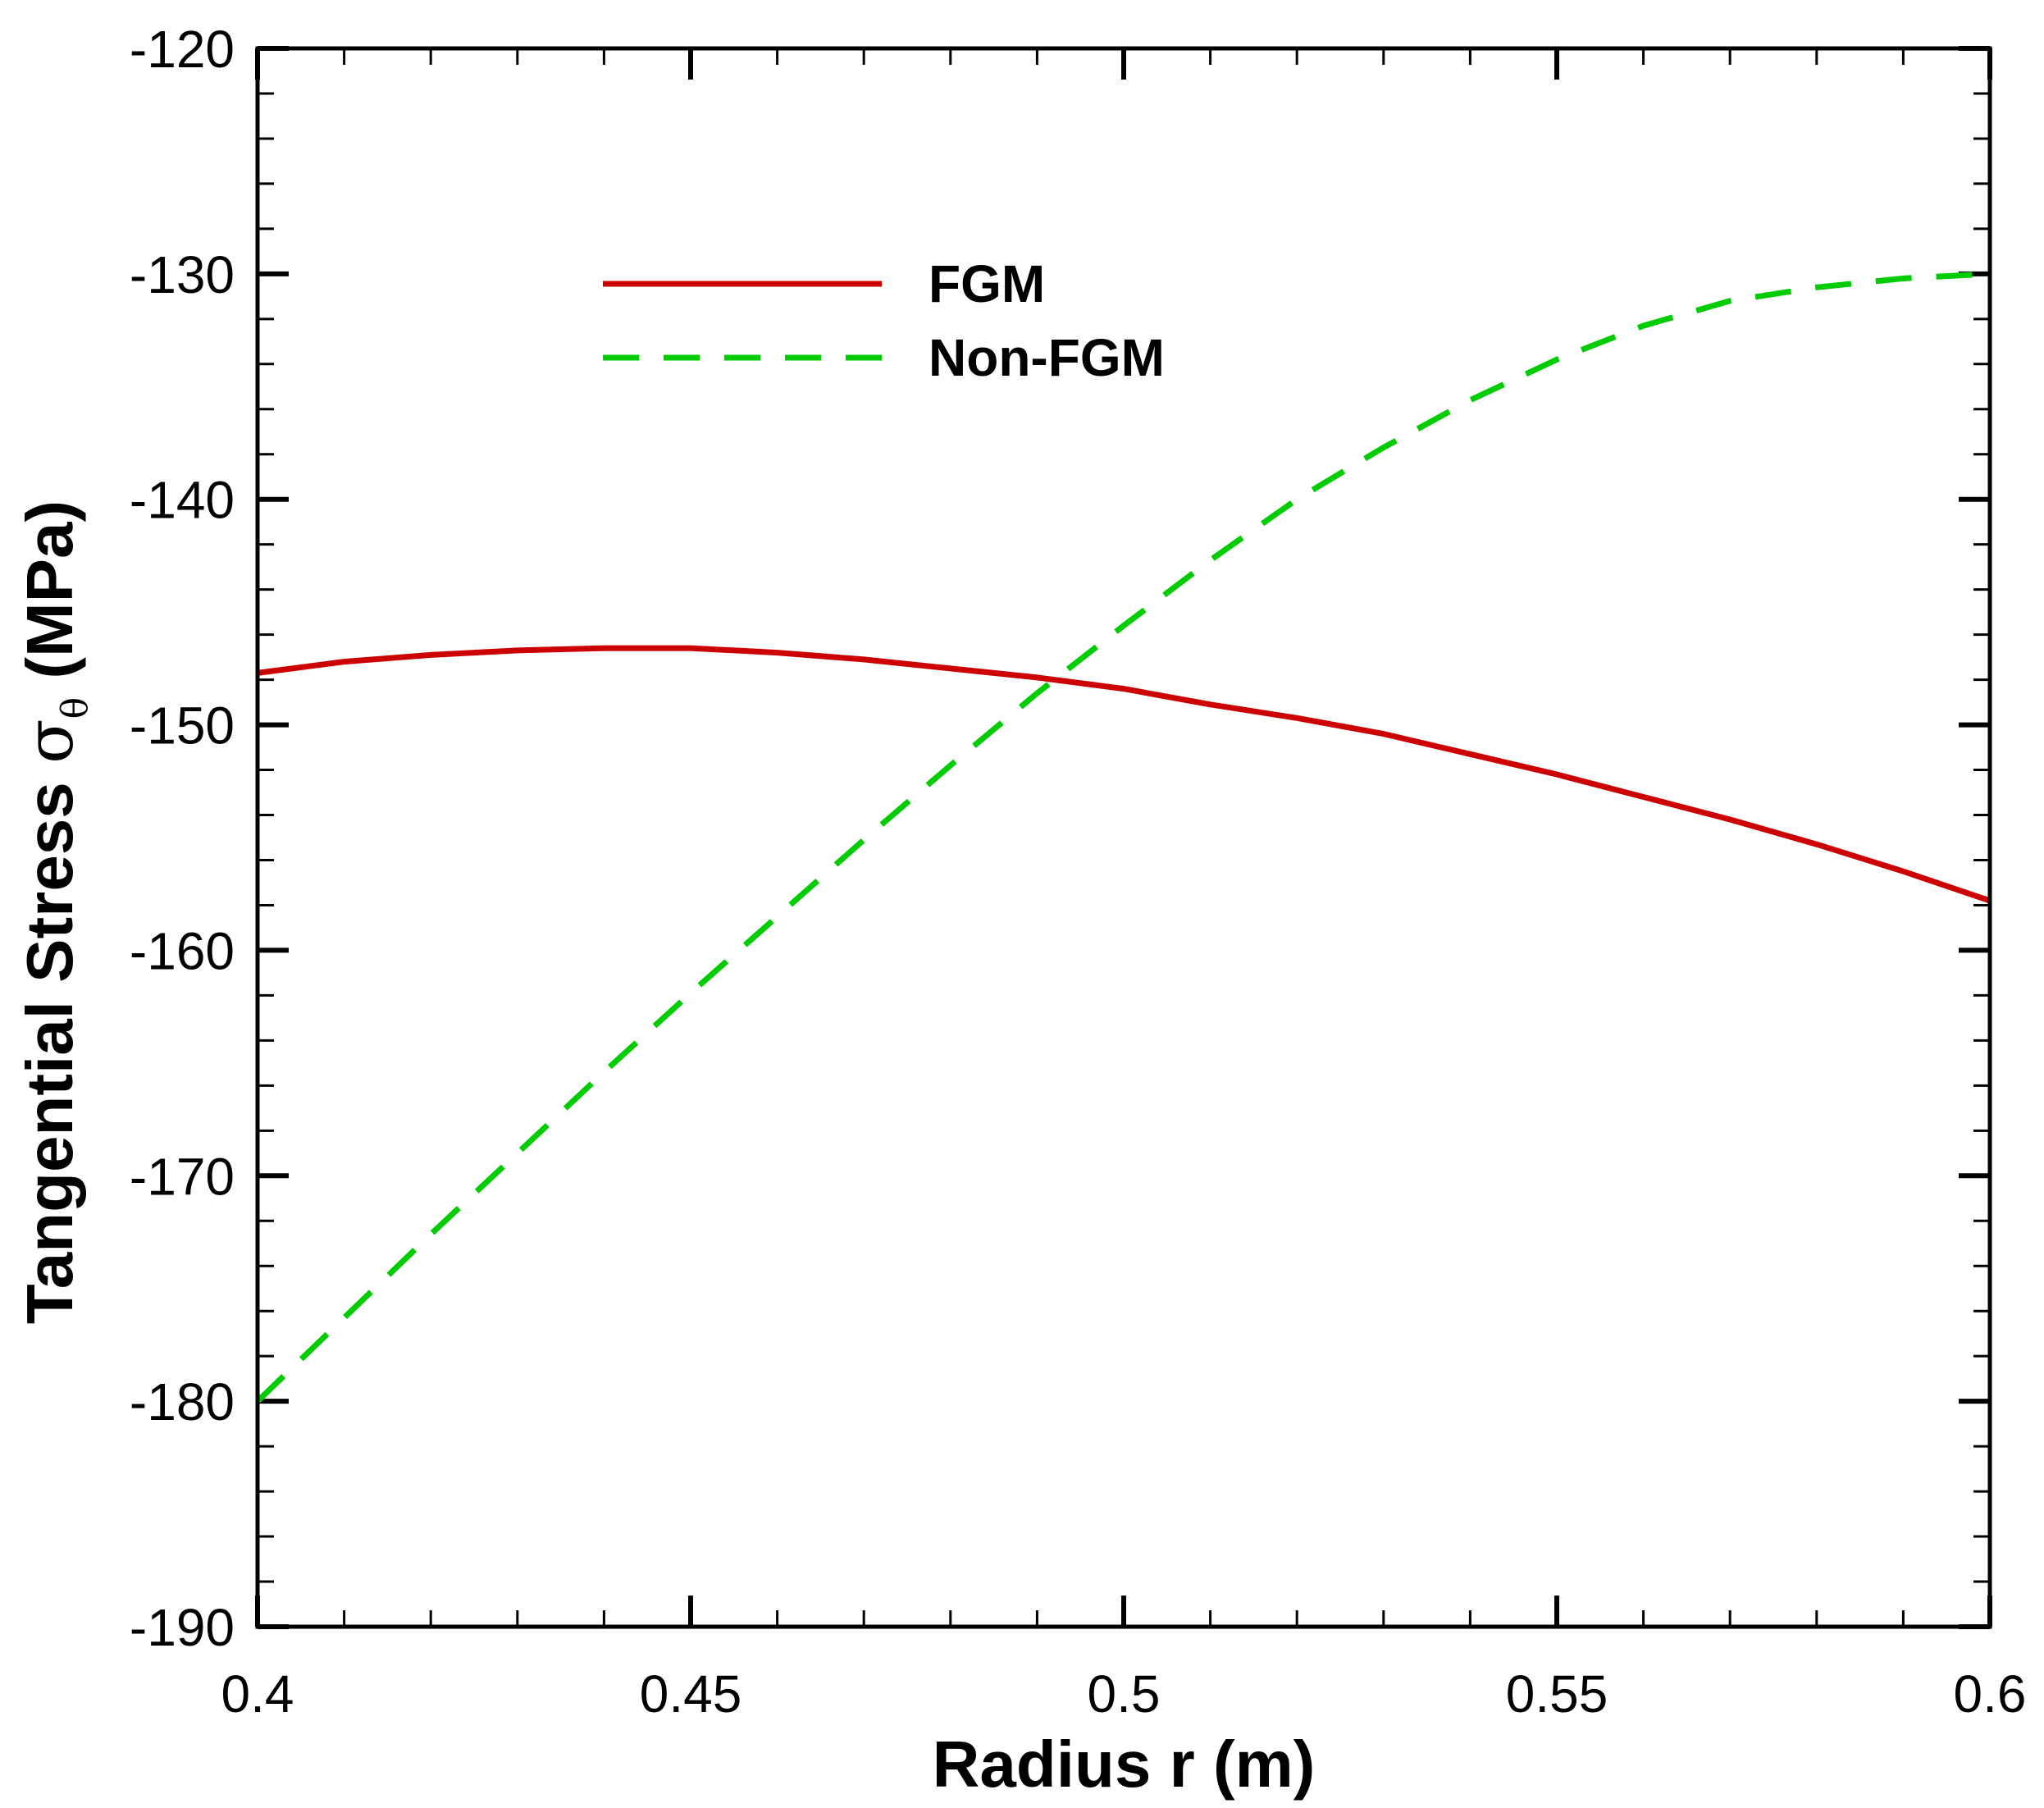 Image resolution: width=2044 pixels, height=1808 pixels. What do you see at coordinates (182, 1627) in the screenshot?
I see `y-tick-label: -190` at bounding box center [182, 1627].